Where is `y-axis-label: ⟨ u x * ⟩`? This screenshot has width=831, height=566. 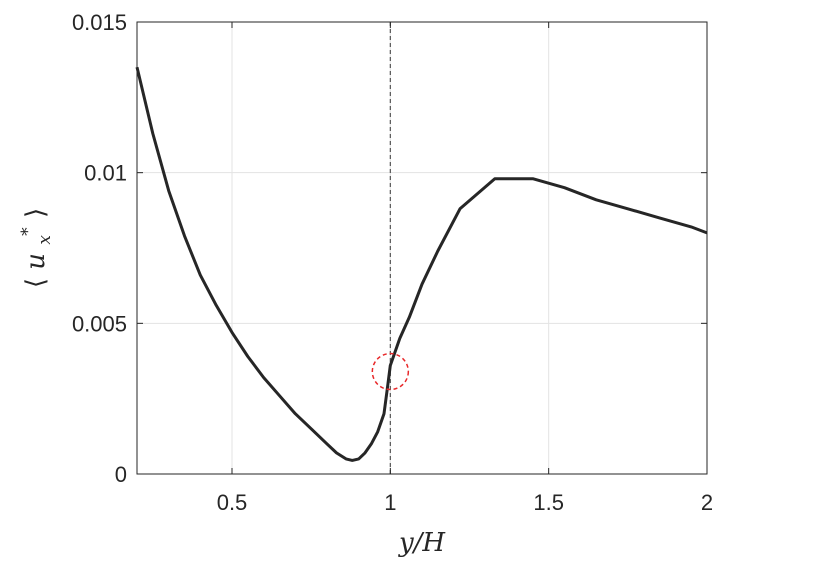 y-axis-label: ⟨ u x * ⟩ is located at coordinates (33, 248).